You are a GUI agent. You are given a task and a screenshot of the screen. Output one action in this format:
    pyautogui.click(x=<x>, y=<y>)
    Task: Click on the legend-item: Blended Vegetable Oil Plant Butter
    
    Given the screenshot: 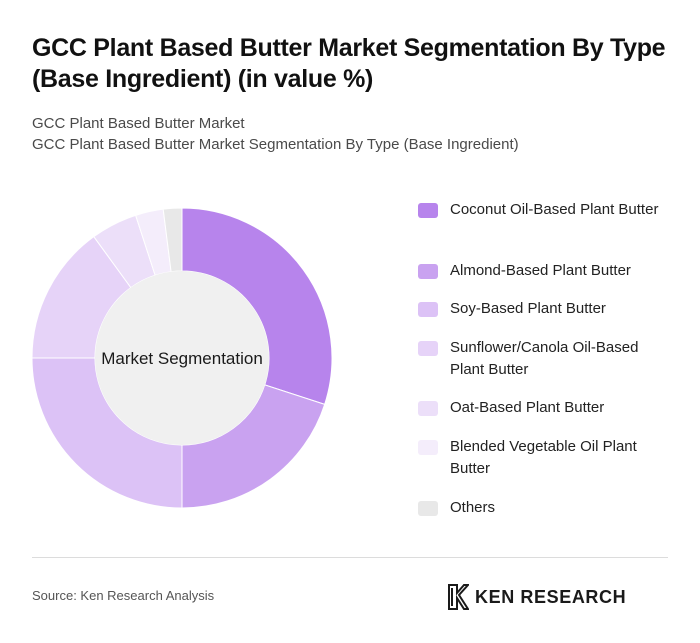 What is the action you would take?
    pyautogui.click(x=543, y=458)
    